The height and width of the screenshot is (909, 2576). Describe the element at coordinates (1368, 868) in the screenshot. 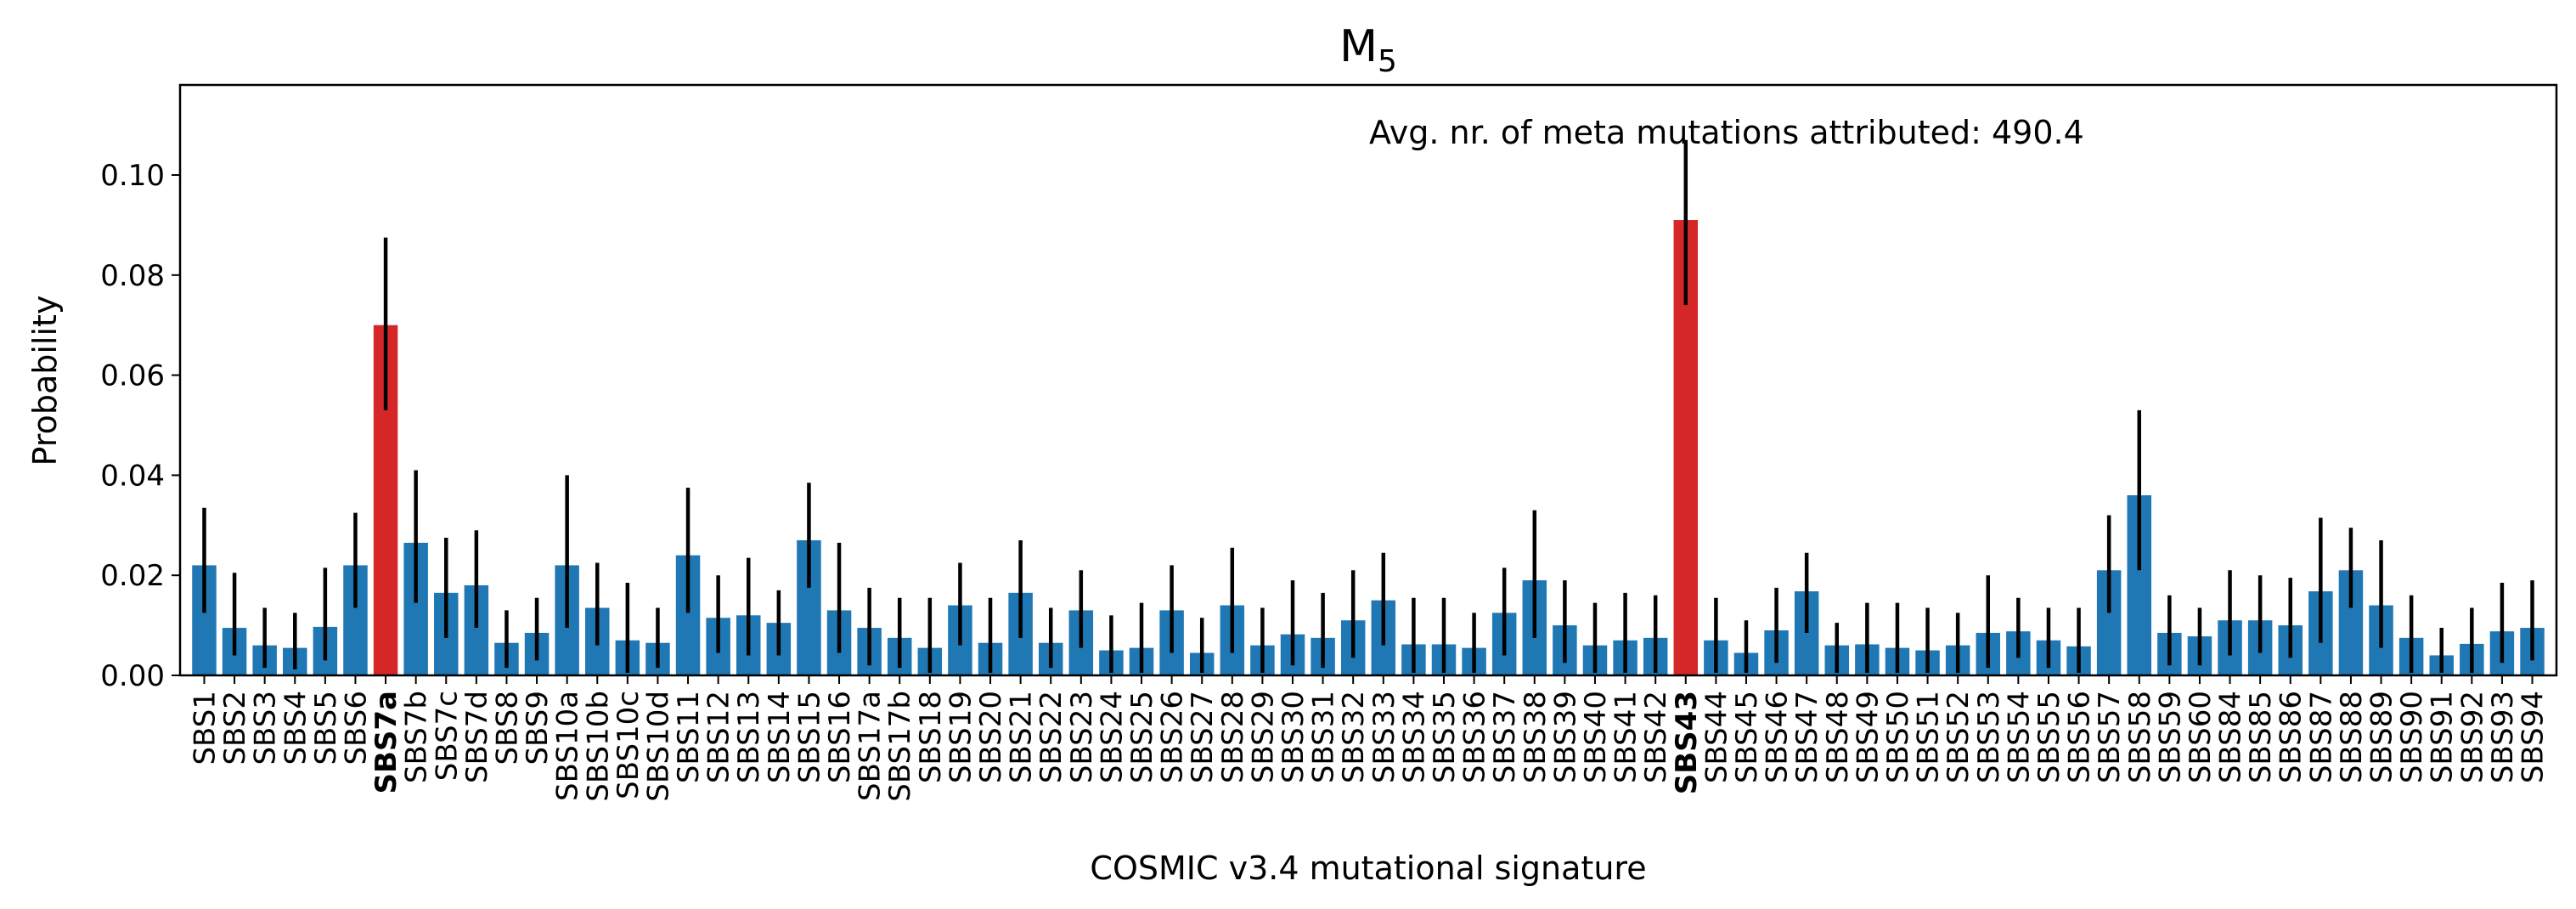

I see `x-axis-label: COSMIC v3.4 mutational signature` at that location.